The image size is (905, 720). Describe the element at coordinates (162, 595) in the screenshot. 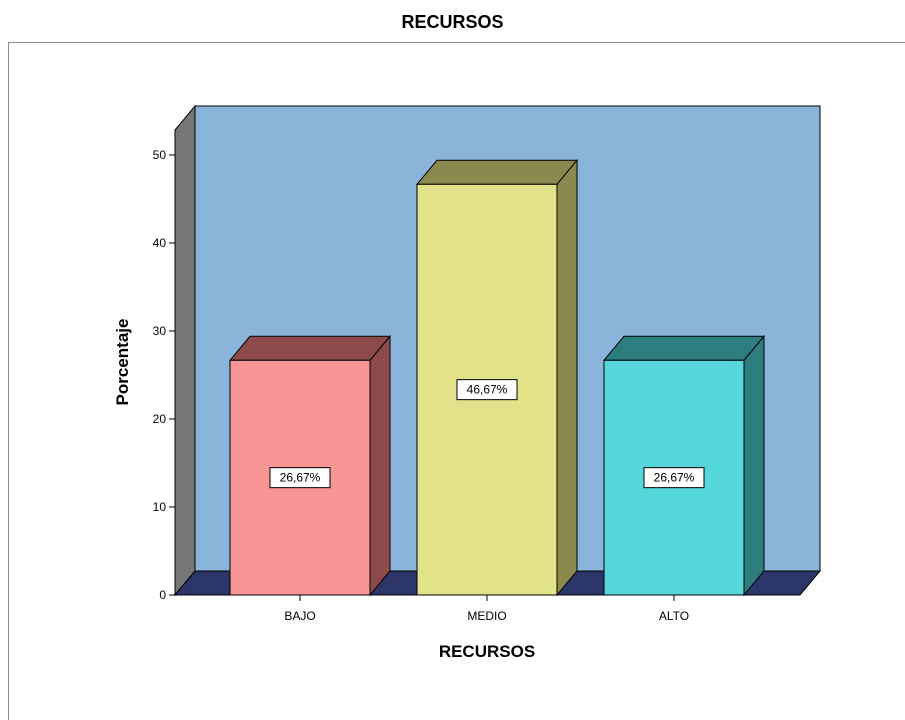

I see `y-tick-label: 0` at that location.